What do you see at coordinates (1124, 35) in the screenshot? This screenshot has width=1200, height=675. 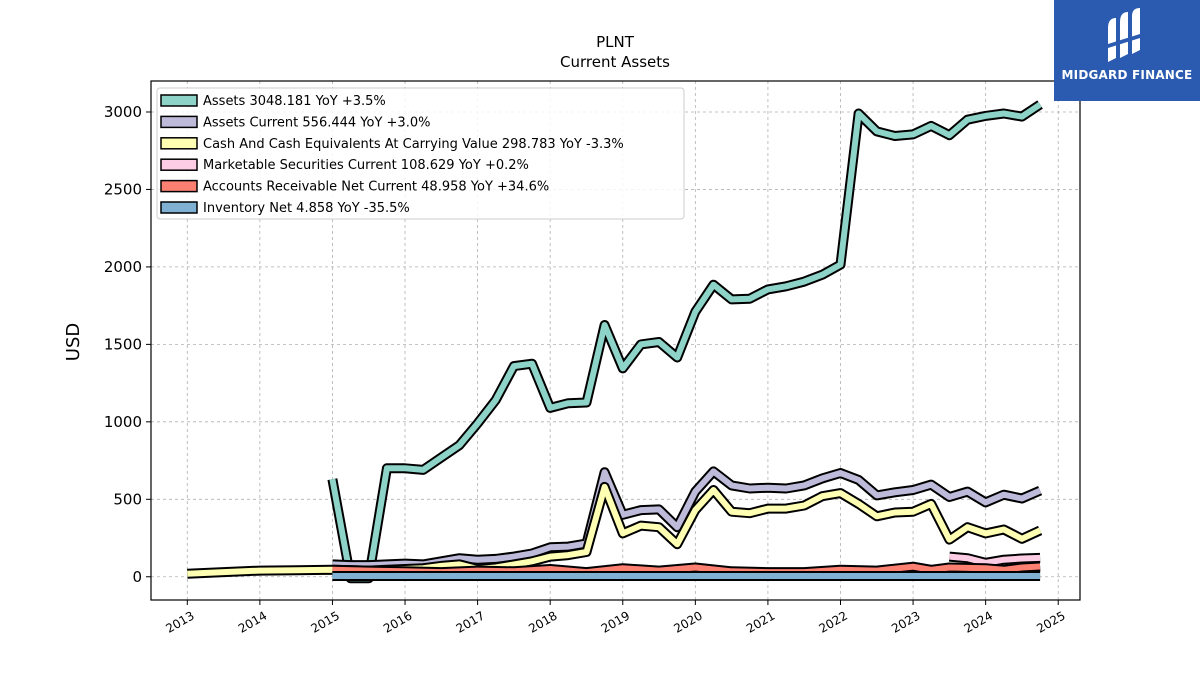 I see `logo-mark-icon` at bounding box center [1124, 35].